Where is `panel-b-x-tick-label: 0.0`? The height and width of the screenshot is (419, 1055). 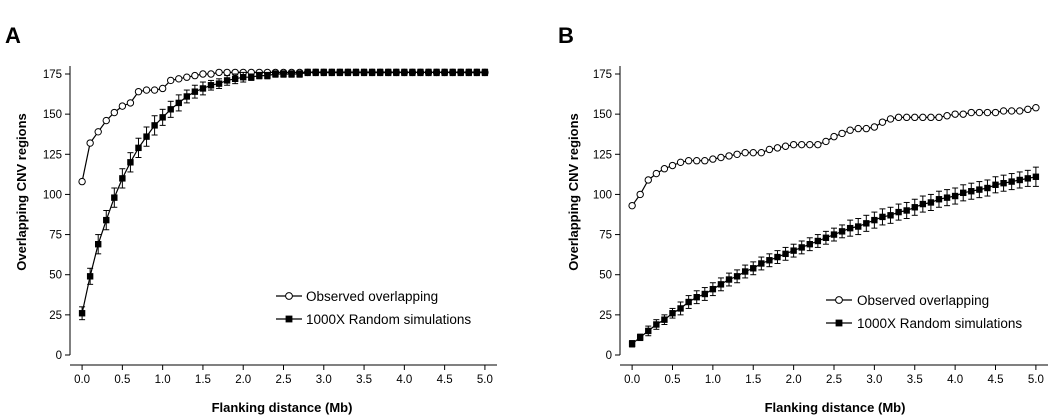 panel-b-x-tick-label: 0.0 is located at coordinates (632, 380).